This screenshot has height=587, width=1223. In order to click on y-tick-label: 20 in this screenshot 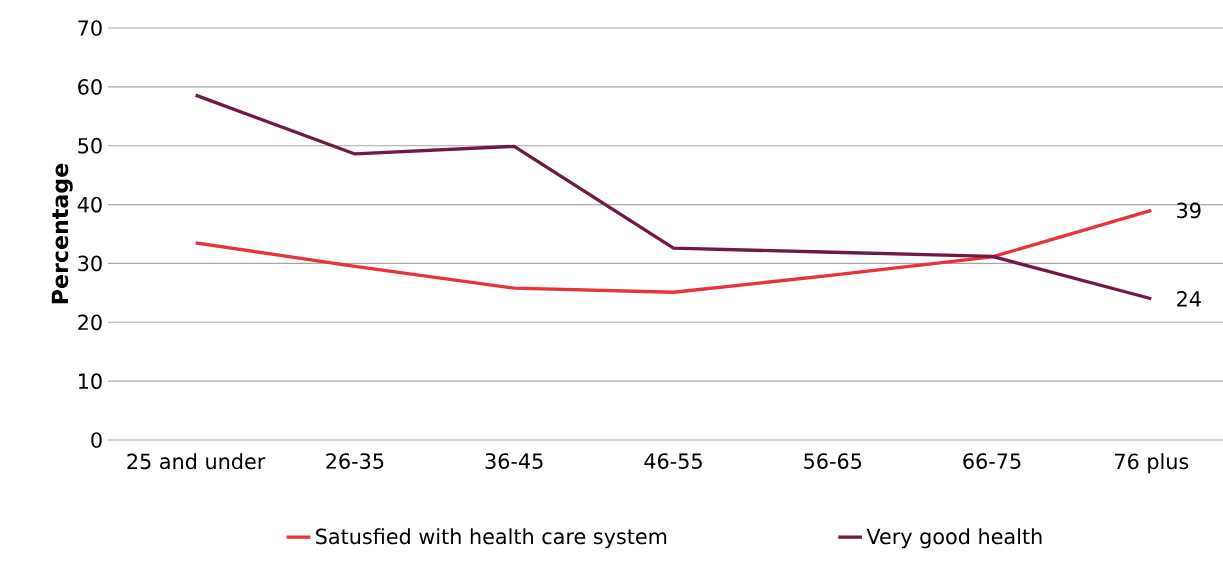, I will do `click(90, 322)`.